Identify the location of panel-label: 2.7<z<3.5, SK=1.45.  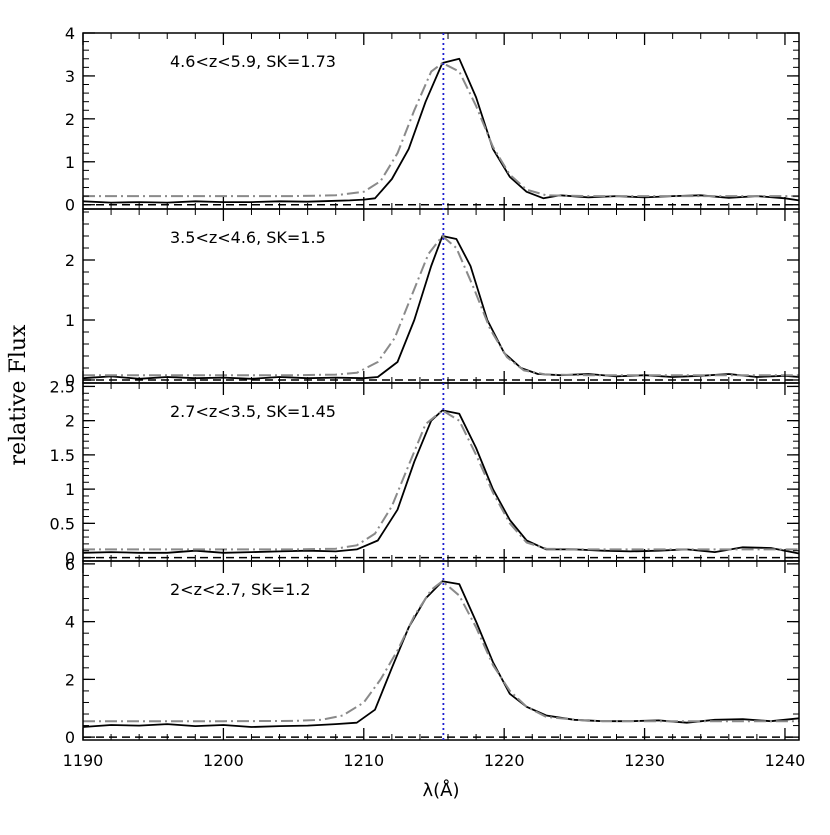
(253, 411).